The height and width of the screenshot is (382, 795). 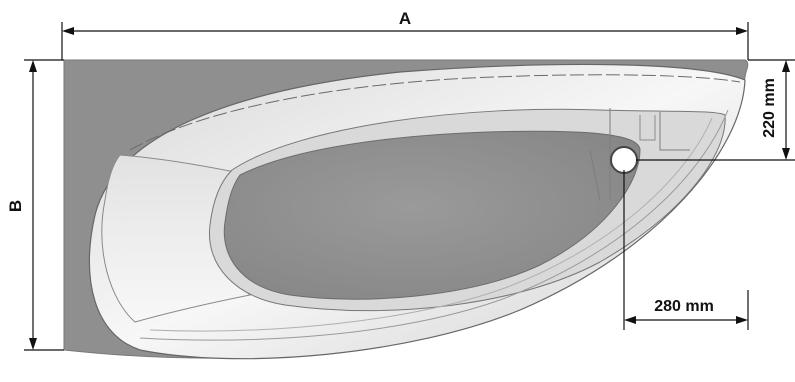 What do you see at coordinates (44, 205) in the screenshot?
I see `dimension-b` at bounding box center [44, 205].